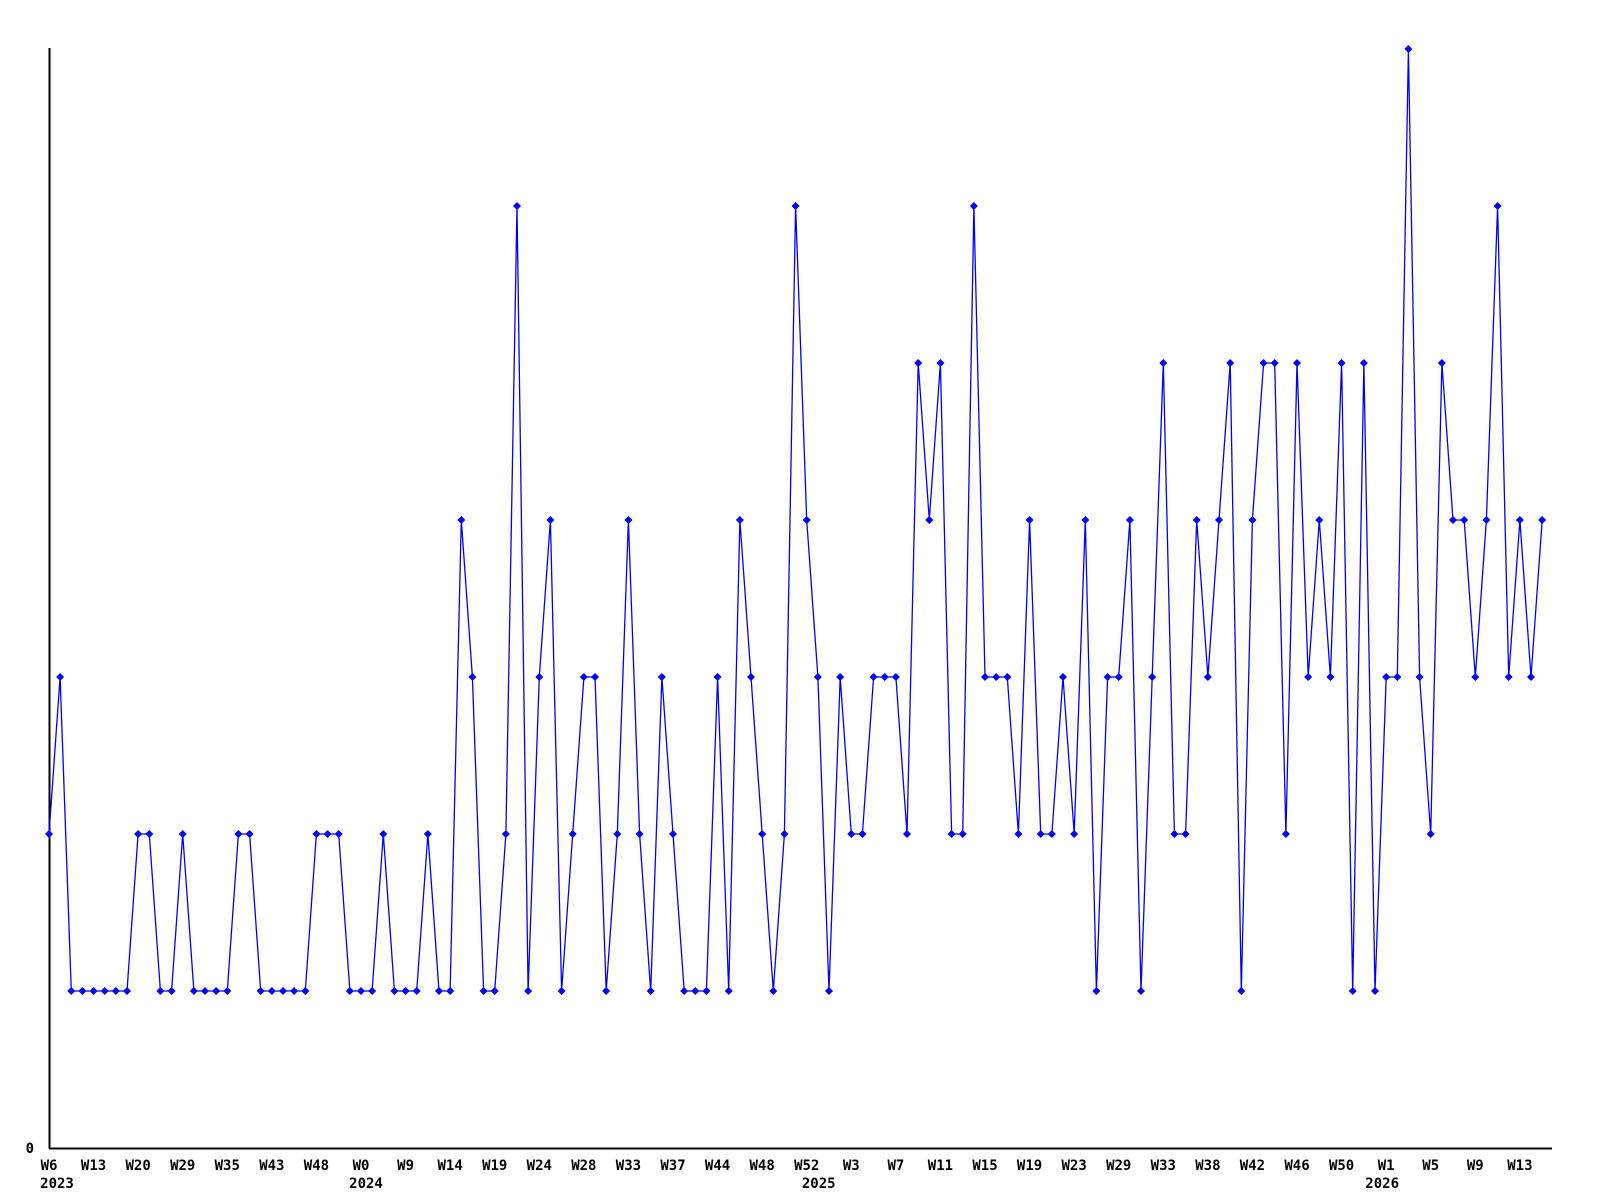 The height and width of the screenshot is (1200, 1600). I want to click on year-label: 2023, so click(57, 1184).